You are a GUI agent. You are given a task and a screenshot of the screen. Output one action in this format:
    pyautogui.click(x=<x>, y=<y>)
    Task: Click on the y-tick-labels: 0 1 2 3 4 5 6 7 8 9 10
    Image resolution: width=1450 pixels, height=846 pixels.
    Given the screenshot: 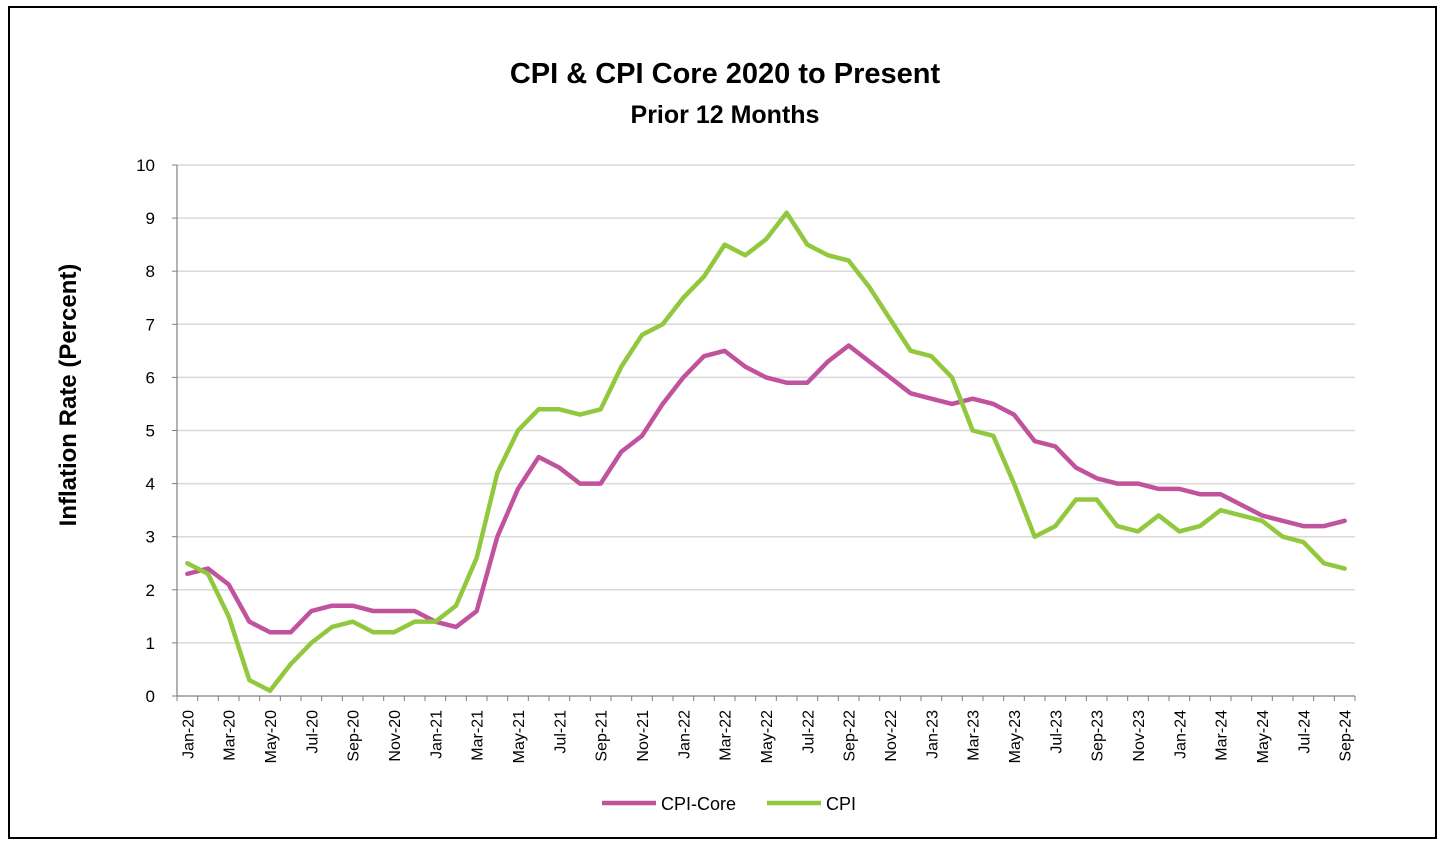 What is the action you would take?
    pyautogui.click(x=156, y=431)
    